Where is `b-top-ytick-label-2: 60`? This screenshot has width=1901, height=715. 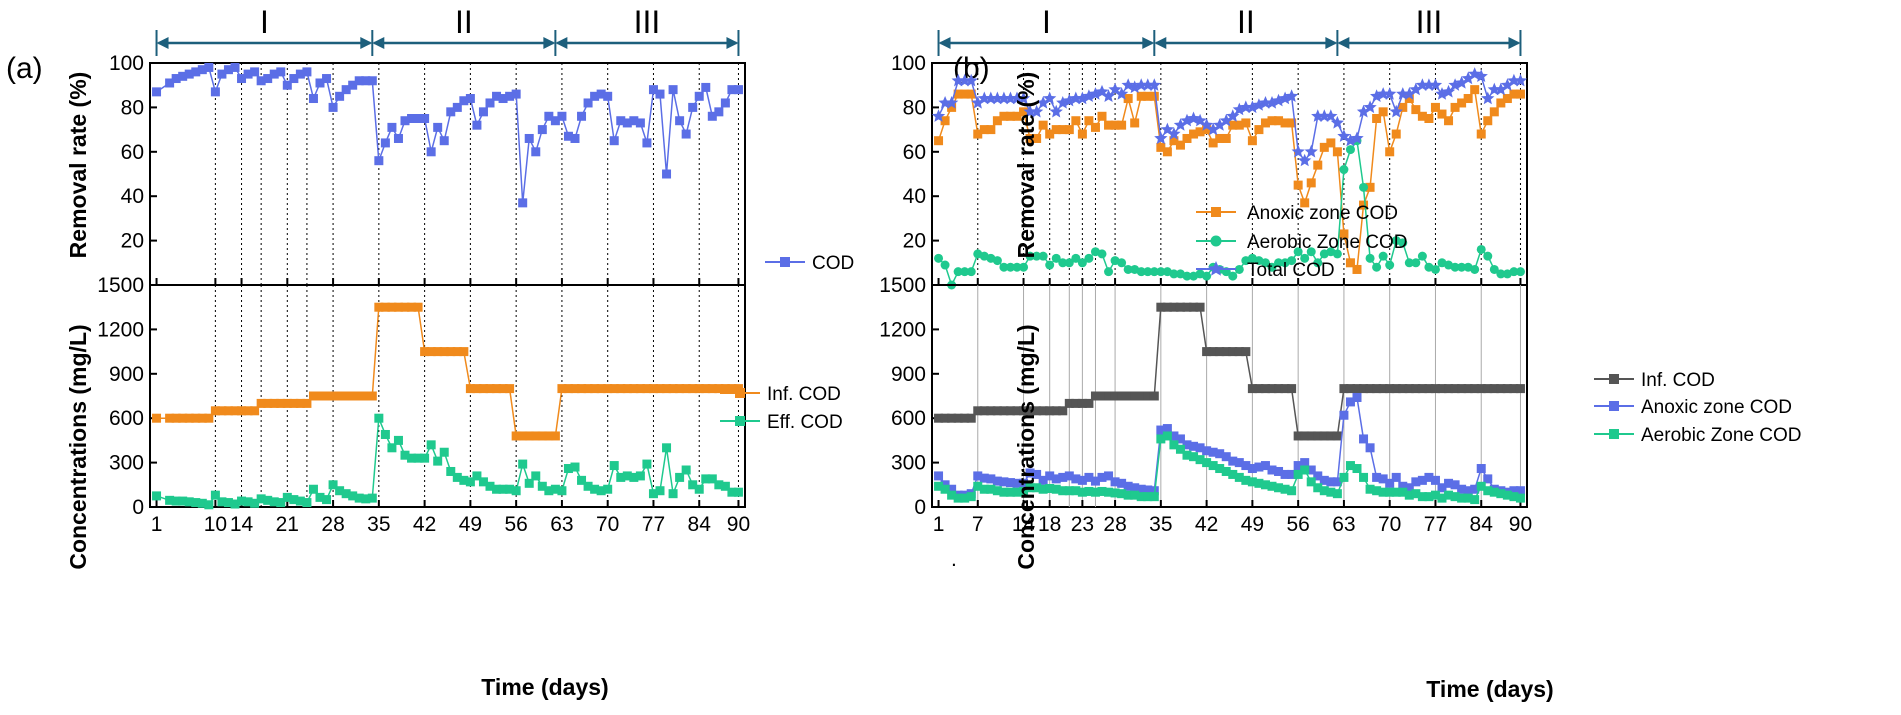 b-top-ytick-label-2: 60 is located at coordinates (914, 152).